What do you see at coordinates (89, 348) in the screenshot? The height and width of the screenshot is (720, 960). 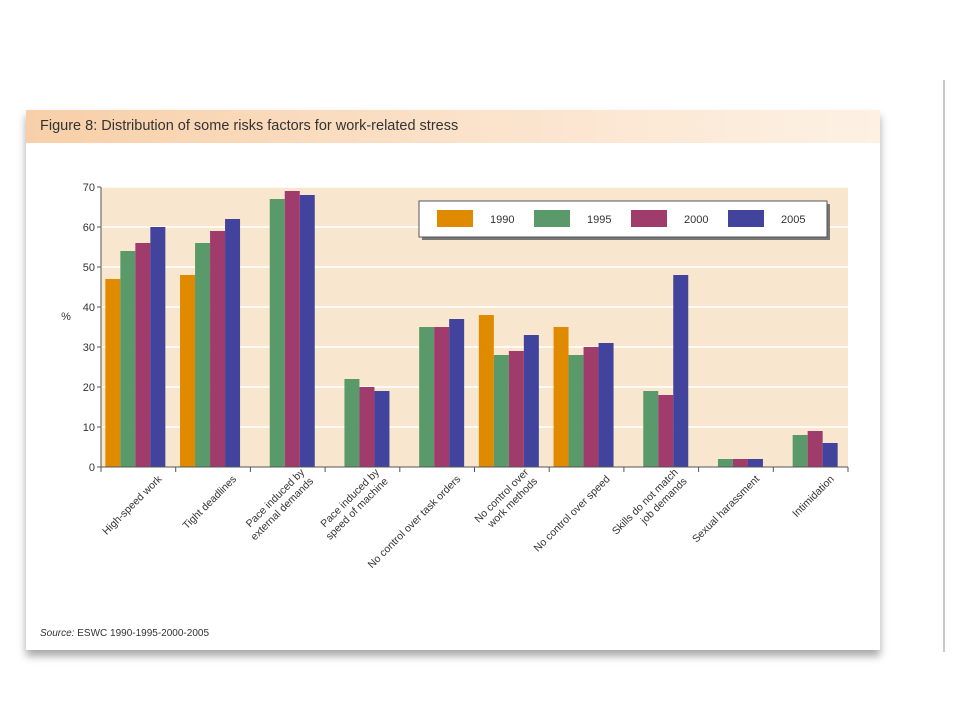 I see `y-tick-label: 30` at bounding box center [89, 348].